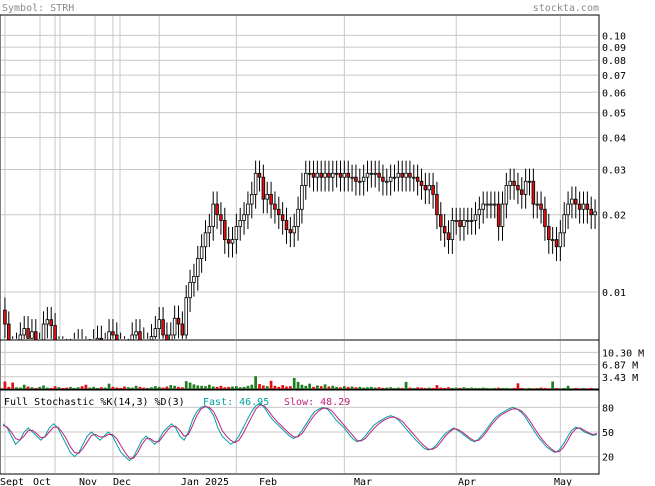  What do you see at coordinates (614, 171) in the screenshot?
I see `price-tick-label: 0.03` at bounding box center [614, 171].